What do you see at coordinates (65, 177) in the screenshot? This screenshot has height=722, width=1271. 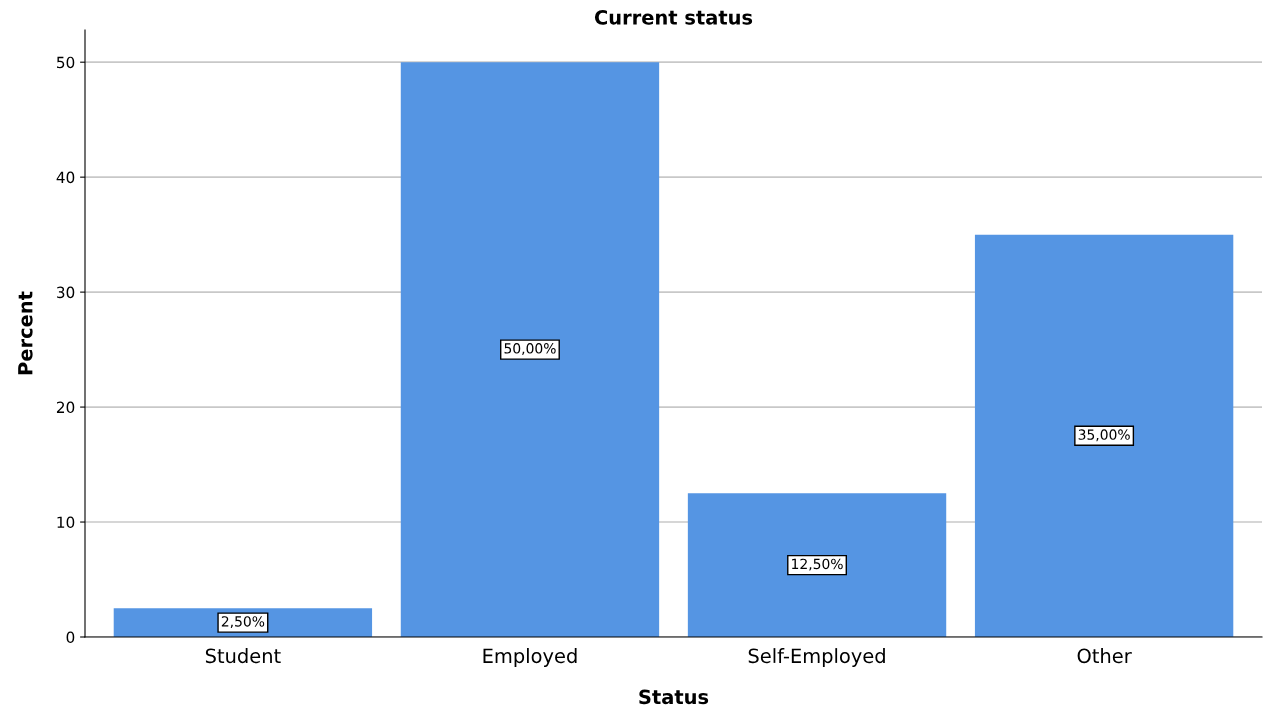 I see `y-tick-label: 40` at bounding box center [65, 177].